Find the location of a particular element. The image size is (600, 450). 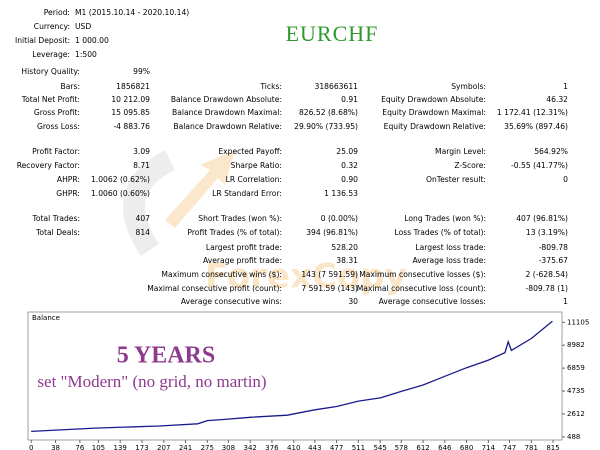

watermark: ForexCopy is located at coordinates (306, 277).